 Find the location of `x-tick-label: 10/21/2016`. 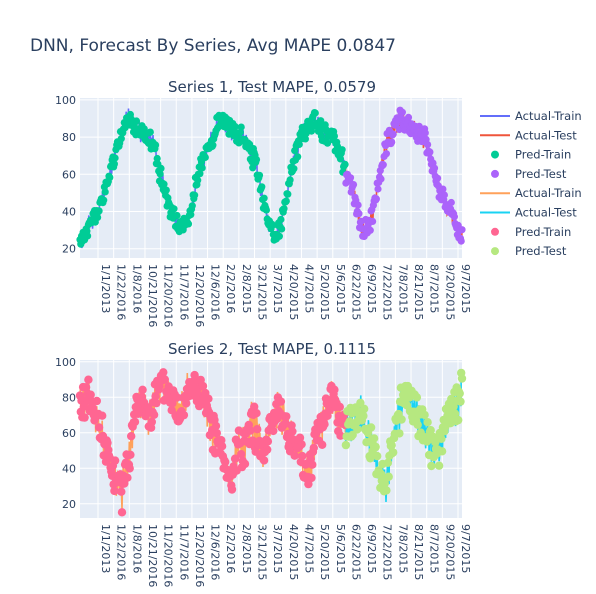

x-tick-label: 10/21/2016 is located at coordinates (152, 295).